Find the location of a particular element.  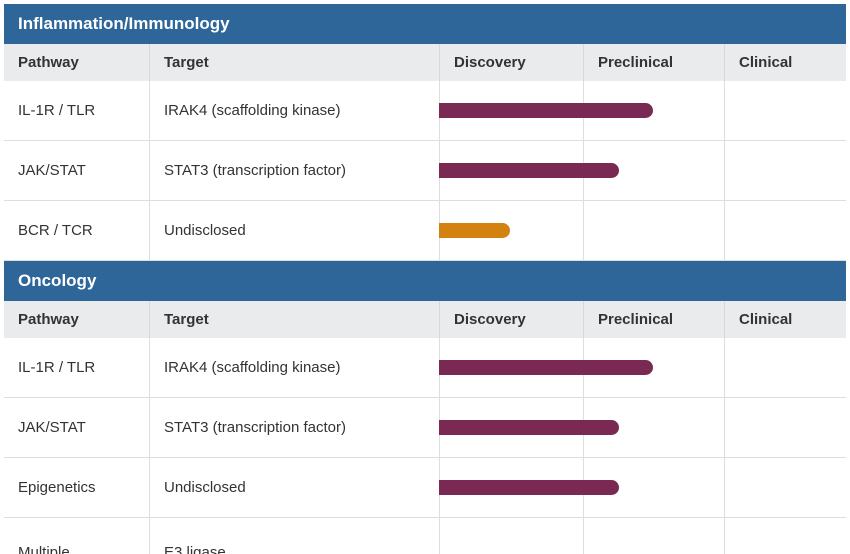

section-header-inflammation: Inflammation/Immunology is located at coordinates (425, 24).